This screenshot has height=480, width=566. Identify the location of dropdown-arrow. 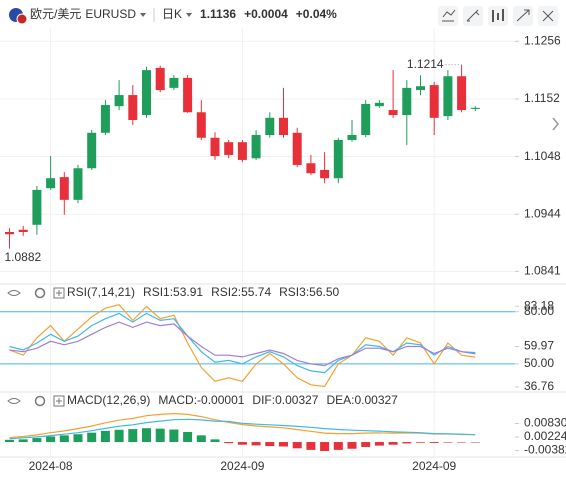
(143, 15).